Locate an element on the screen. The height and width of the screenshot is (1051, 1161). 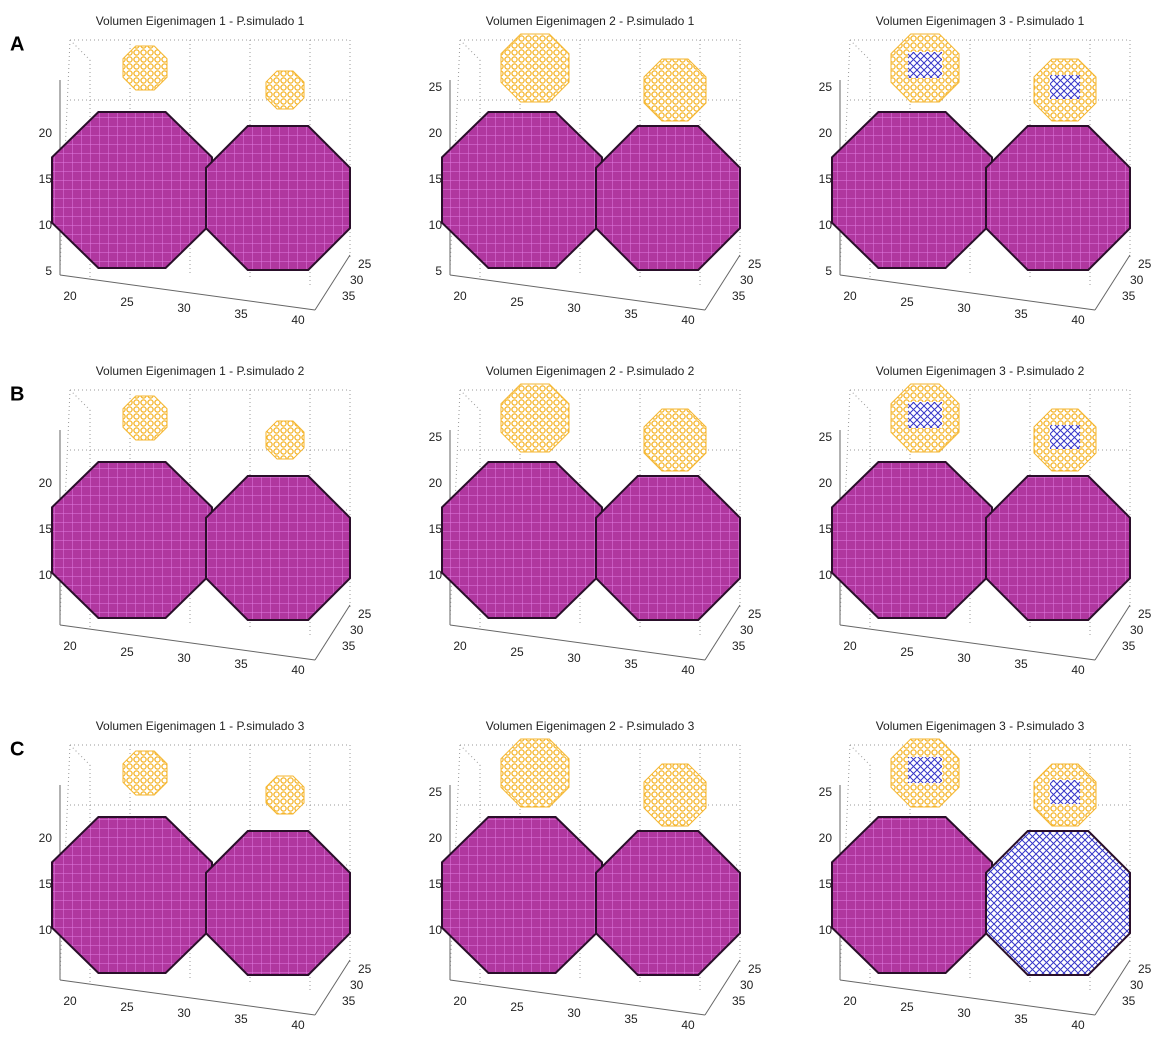
plot-title: Volumen Eigenimagen 2 - P.simulado 2 is located at coordinates (590, 371).